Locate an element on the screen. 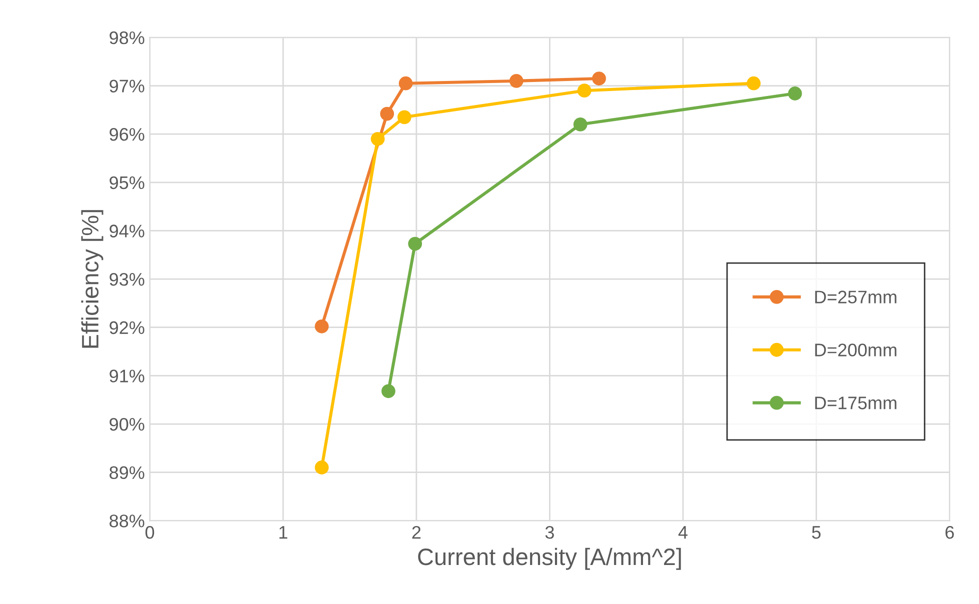  legend-label: D=257mm is located at coordinates (855, 297).